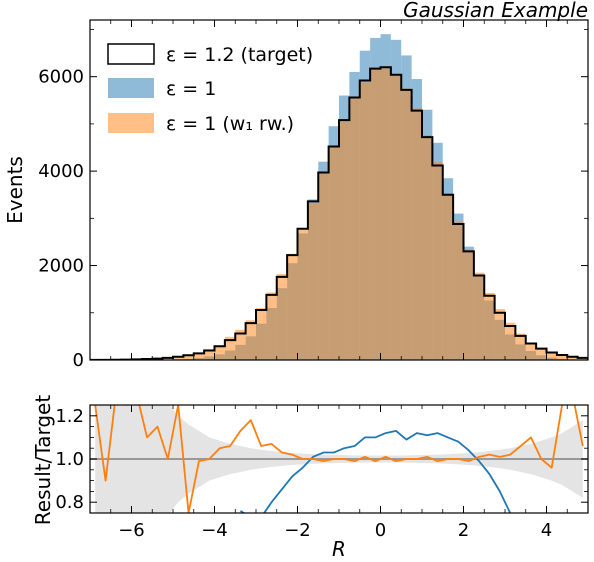  I want to click on y-tick-label: 0.8, so click(69, 502).